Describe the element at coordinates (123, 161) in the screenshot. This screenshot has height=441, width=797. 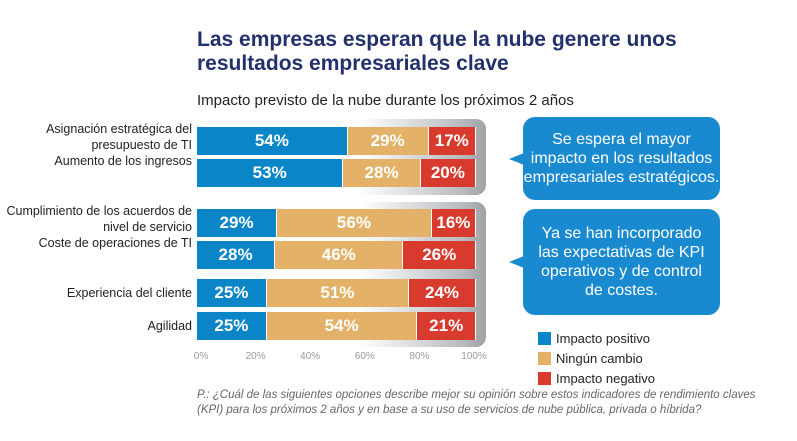
I see `category-label: Aumento de los ingresos` at that location.